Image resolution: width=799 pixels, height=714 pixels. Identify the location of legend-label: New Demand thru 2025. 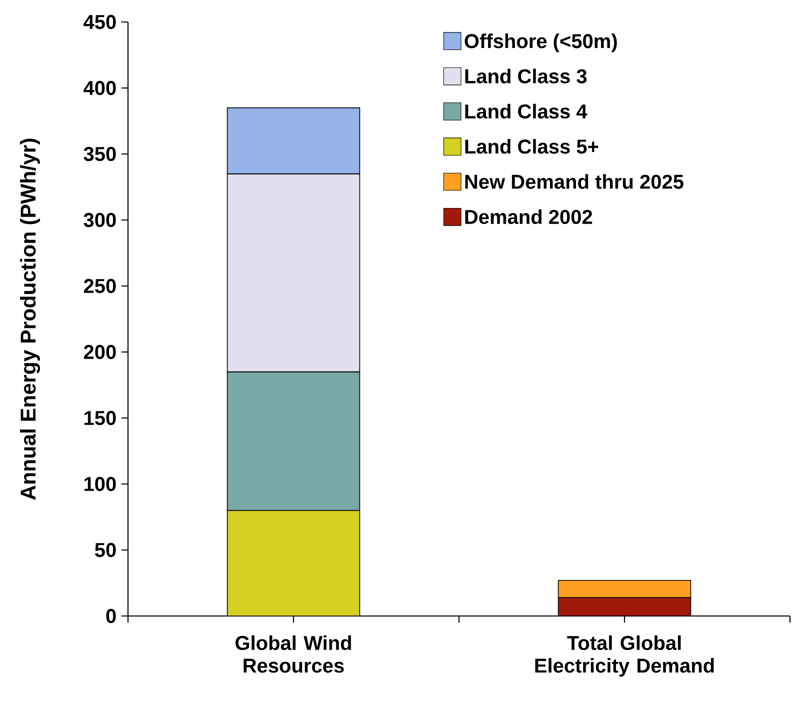
(574, 181).